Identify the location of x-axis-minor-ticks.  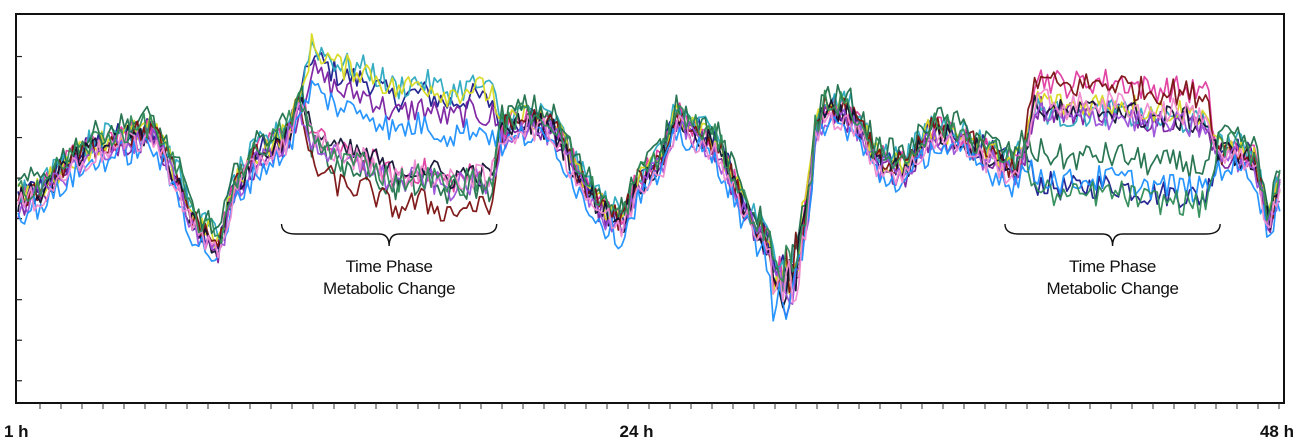
(659, 406).